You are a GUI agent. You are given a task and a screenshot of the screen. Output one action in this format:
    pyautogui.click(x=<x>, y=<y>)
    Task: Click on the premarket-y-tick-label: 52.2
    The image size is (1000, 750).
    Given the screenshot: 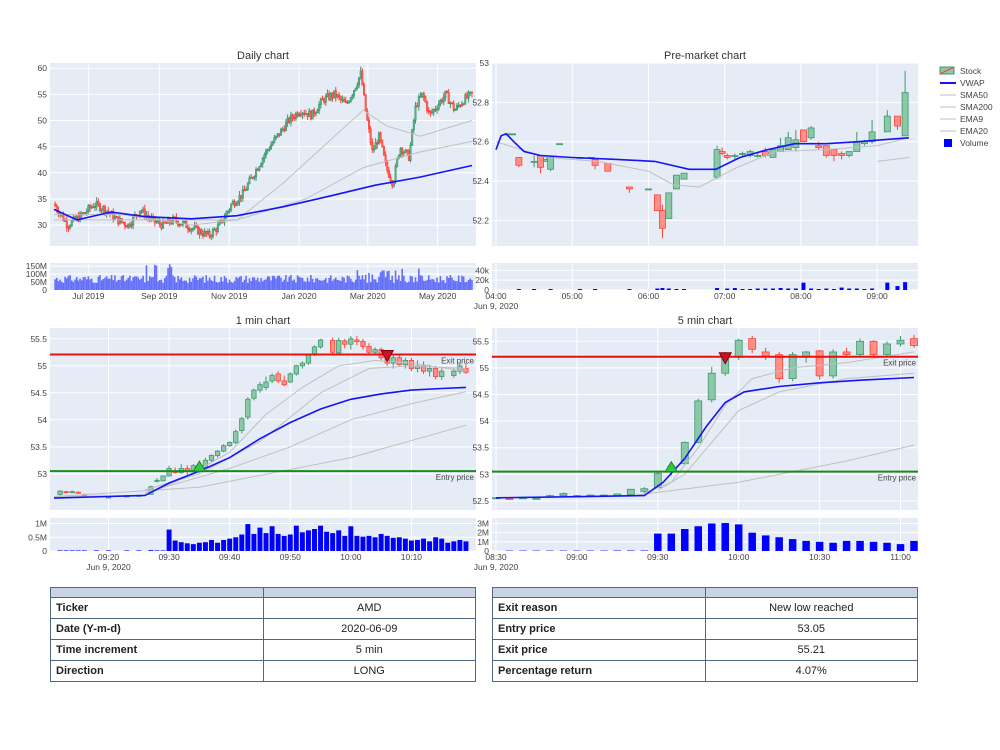 What is the action you would take?
    pyautogui.click(x=480, y=220)
    